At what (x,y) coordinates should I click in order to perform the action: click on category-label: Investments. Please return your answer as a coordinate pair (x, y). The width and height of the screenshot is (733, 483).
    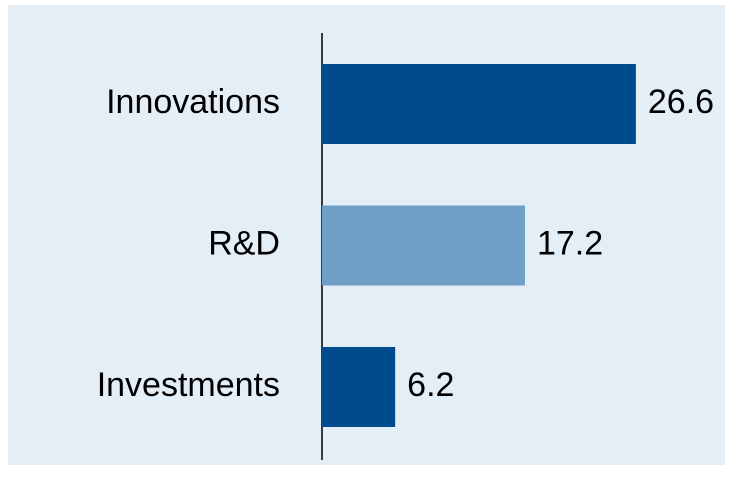
    Looking at the image, I should click on (188, 385).